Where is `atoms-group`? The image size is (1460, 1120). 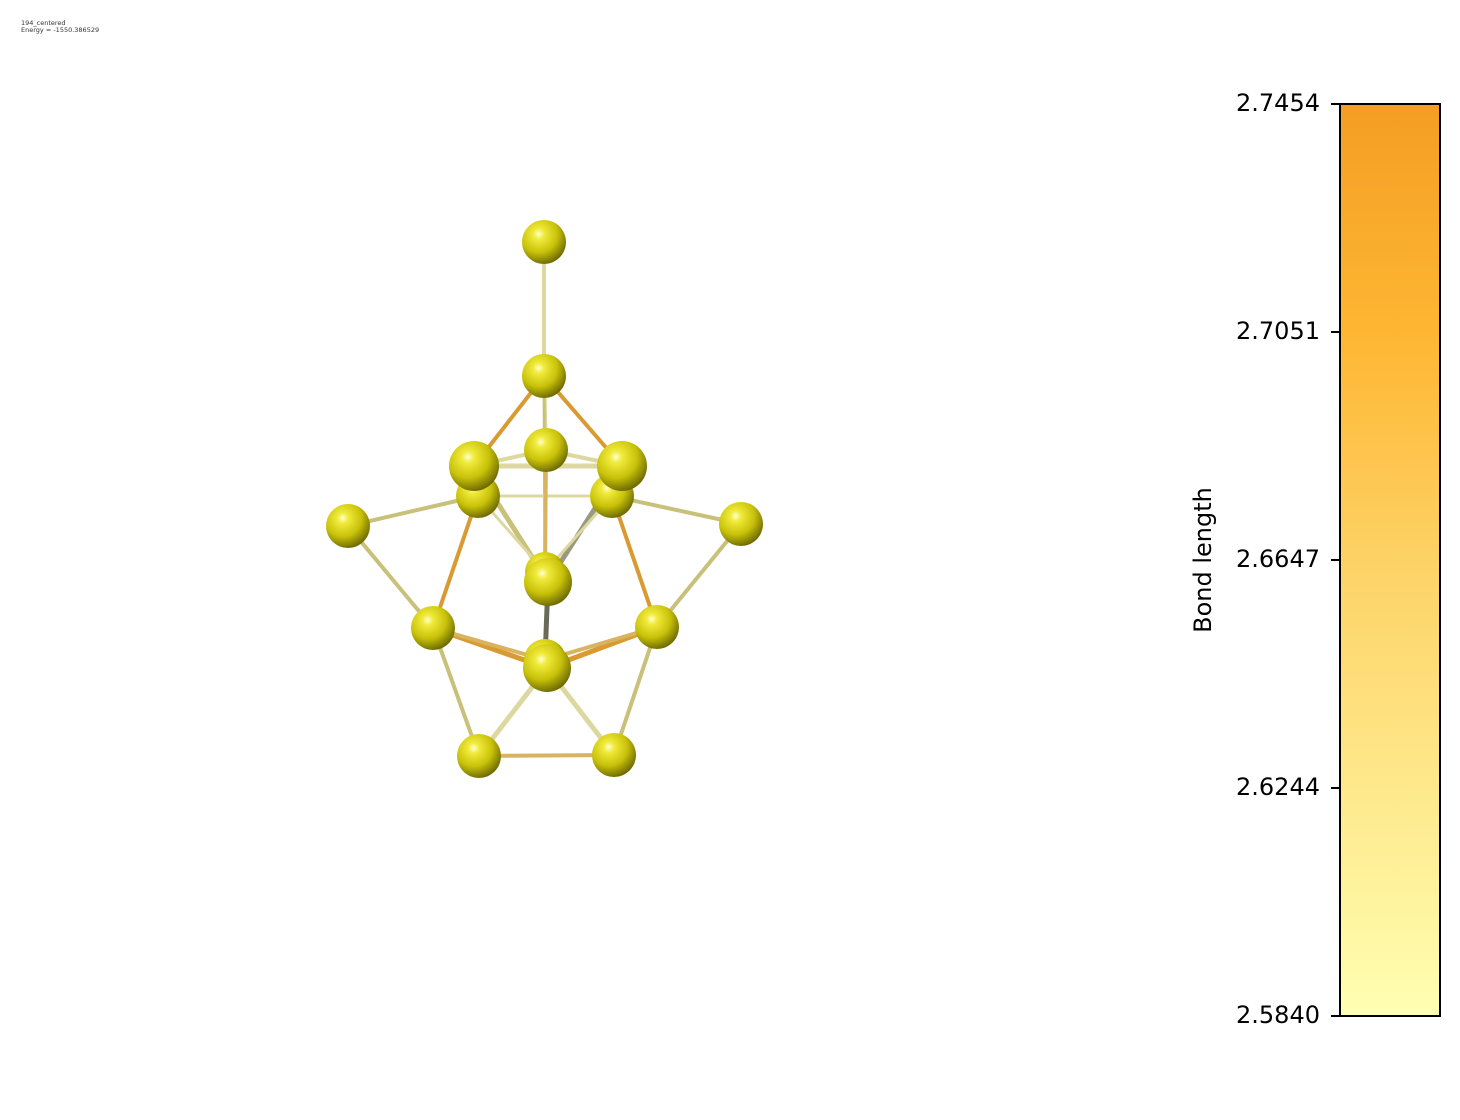 atoms-group is located at coordinates (544, 499).